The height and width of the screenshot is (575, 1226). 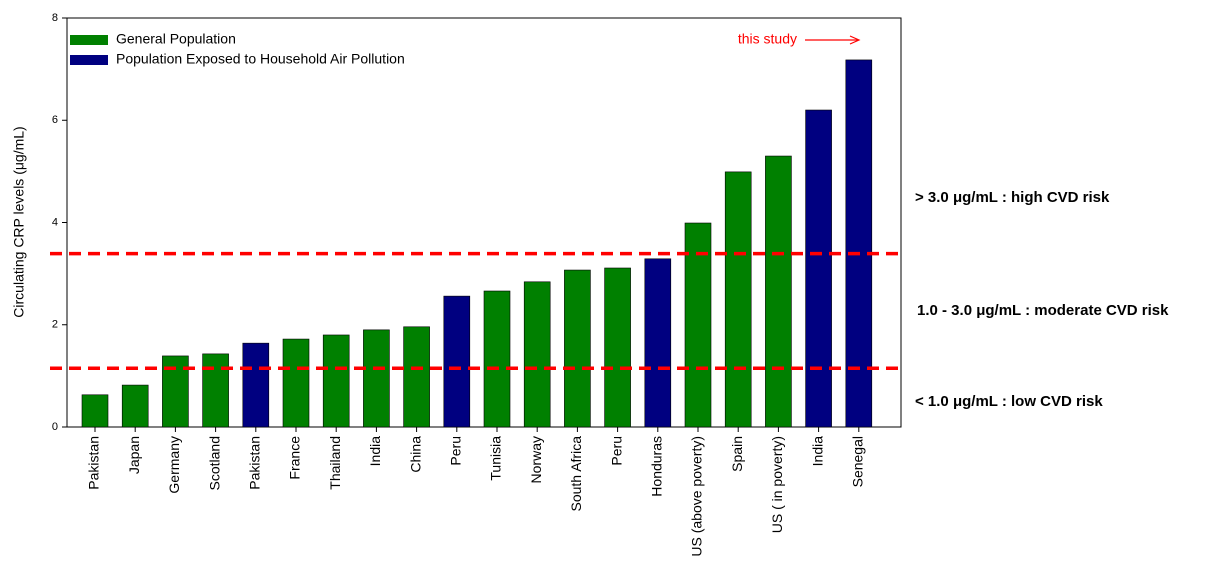 I want to click on x-tick-label: Senegal, so click(x=858, y=461).